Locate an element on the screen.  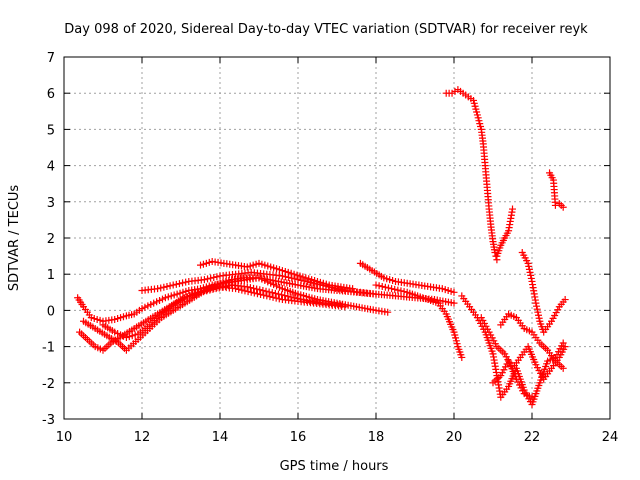
y-tick-label: 3 is located at coordinates (51, 203).